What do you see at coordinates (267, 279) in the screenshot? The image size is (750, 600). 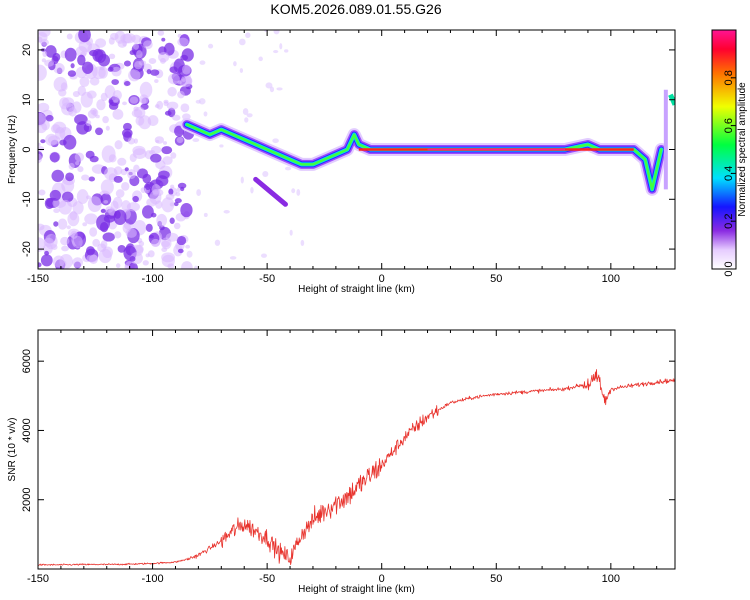 I see `spectrogram-xtick-label: -50` at bounding box center [267, 279].